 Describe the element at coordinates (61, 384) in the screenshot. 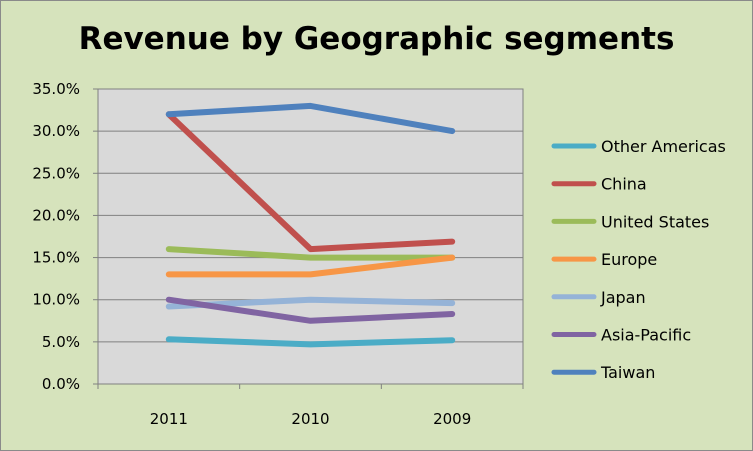

I see `y-tick-label: 0.0%` at that location.